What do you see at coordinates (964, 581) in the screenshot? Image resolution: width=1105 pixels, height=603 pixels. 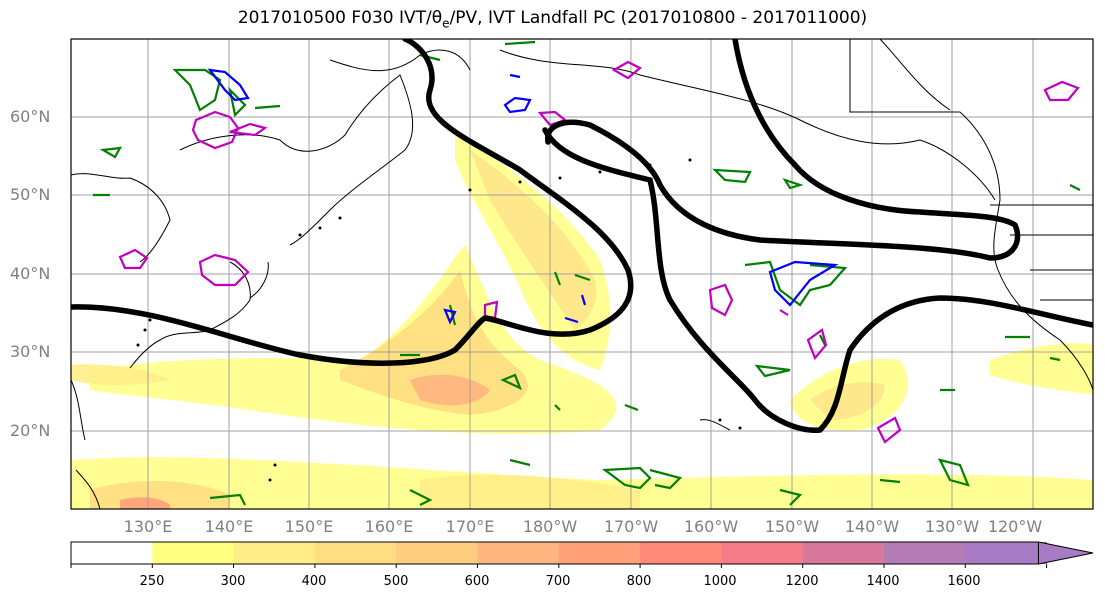 I see `colorbar-label: 1600` at bounding box center [964, 581].